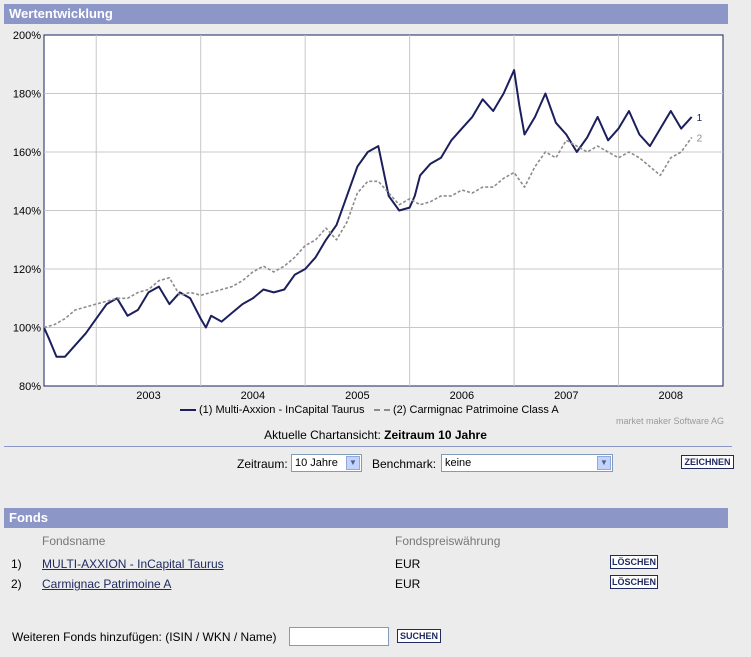  I want to click on x-tick-label: 2003, so click(148, 396).